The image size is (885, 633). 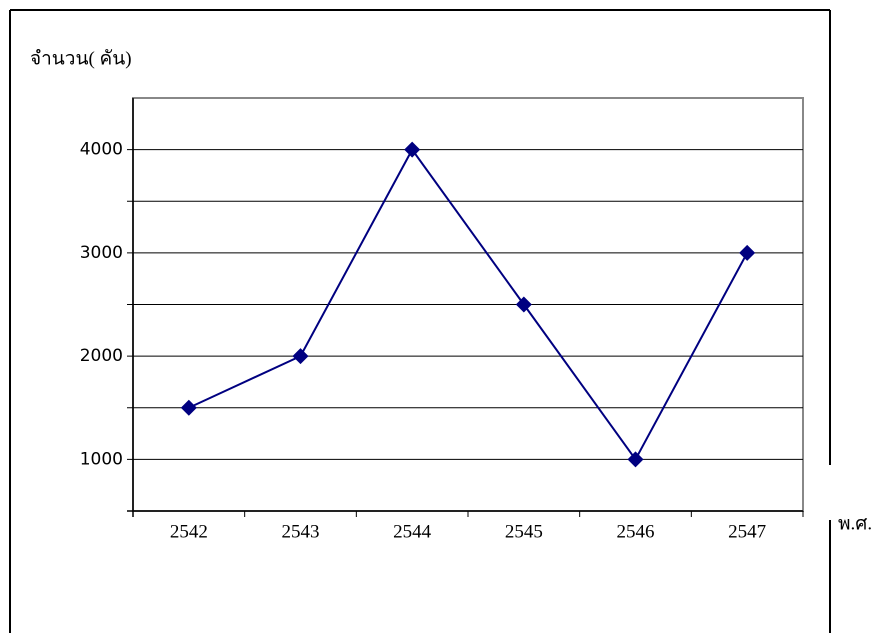 I want to click on x-tick-label: 2546, so click(x=636, y=531).